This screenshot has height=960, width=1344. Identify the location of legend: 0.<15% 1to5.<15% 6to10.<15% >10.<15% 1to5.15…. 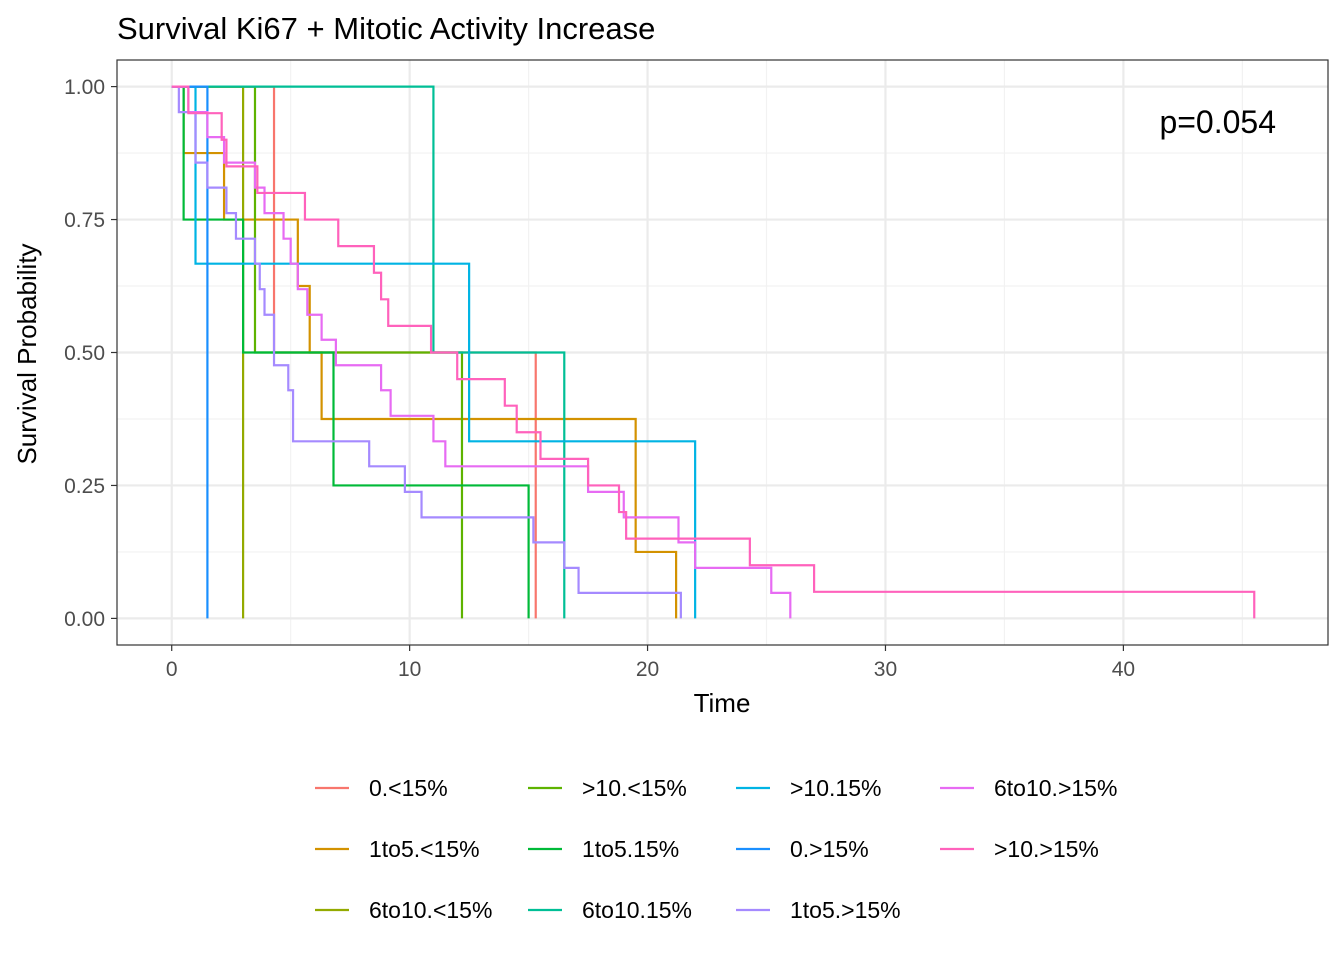
(716, 849).